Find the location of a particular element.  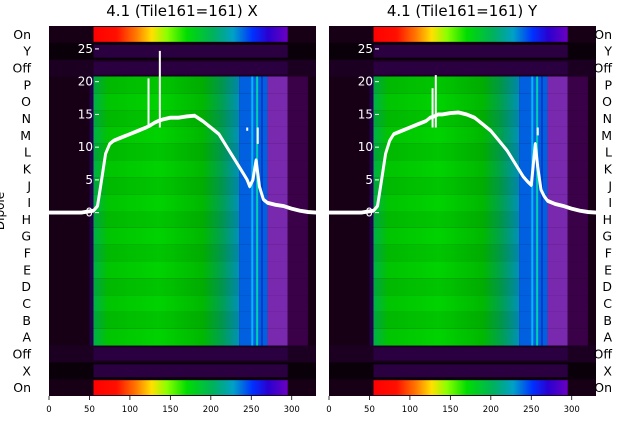

dipole-label: Y is located at coordinates (26, 51).